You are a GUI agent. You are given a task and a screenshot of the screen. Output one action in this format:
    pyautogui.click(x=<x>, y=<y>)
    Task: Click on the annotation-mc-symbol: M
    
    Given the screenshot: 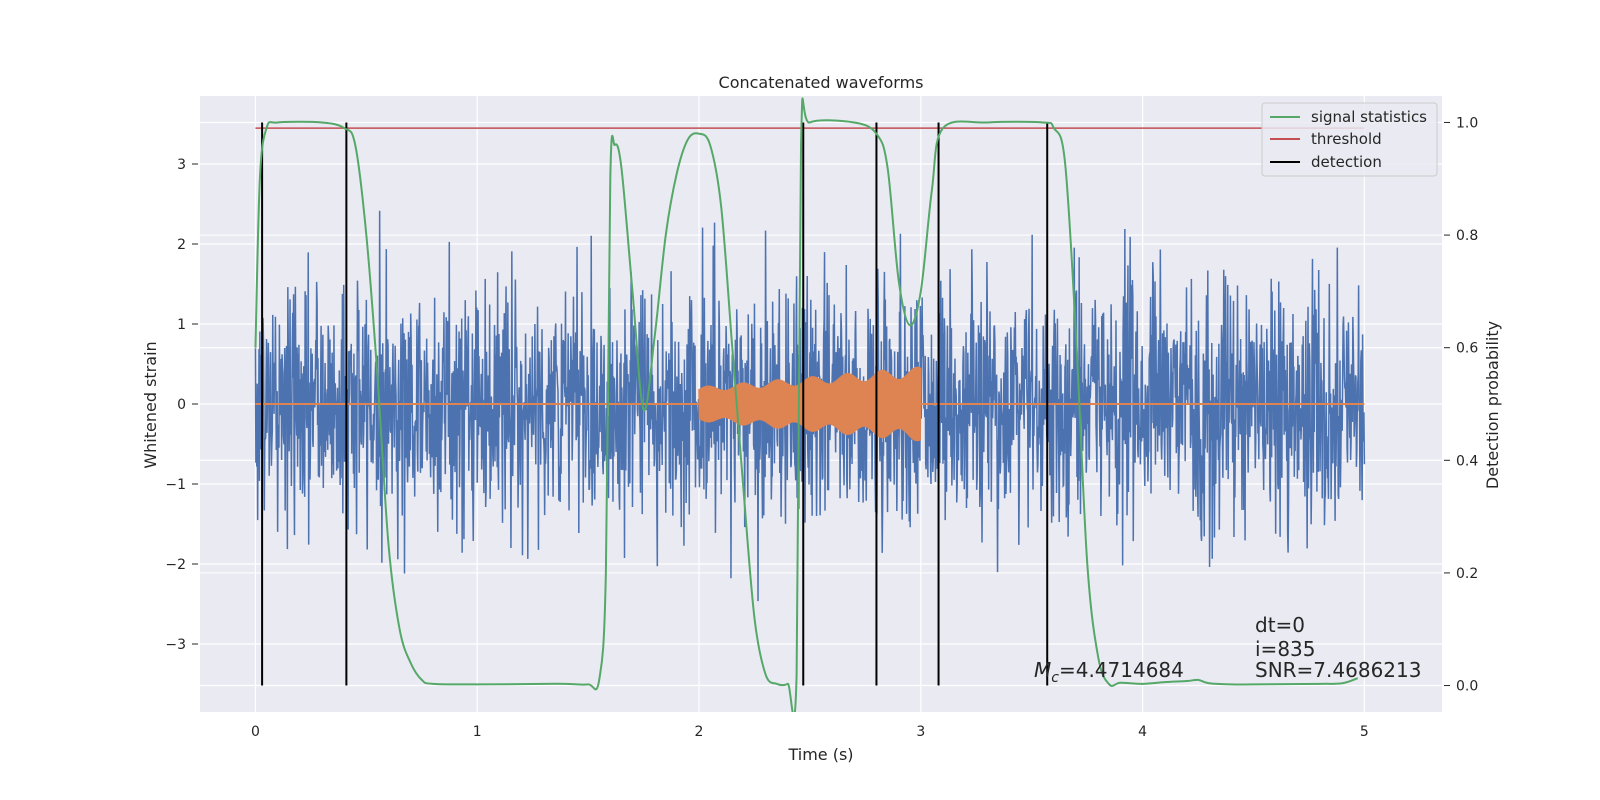 What is the action you would take?
    pyautogui.click(x=1042, y=670)
    